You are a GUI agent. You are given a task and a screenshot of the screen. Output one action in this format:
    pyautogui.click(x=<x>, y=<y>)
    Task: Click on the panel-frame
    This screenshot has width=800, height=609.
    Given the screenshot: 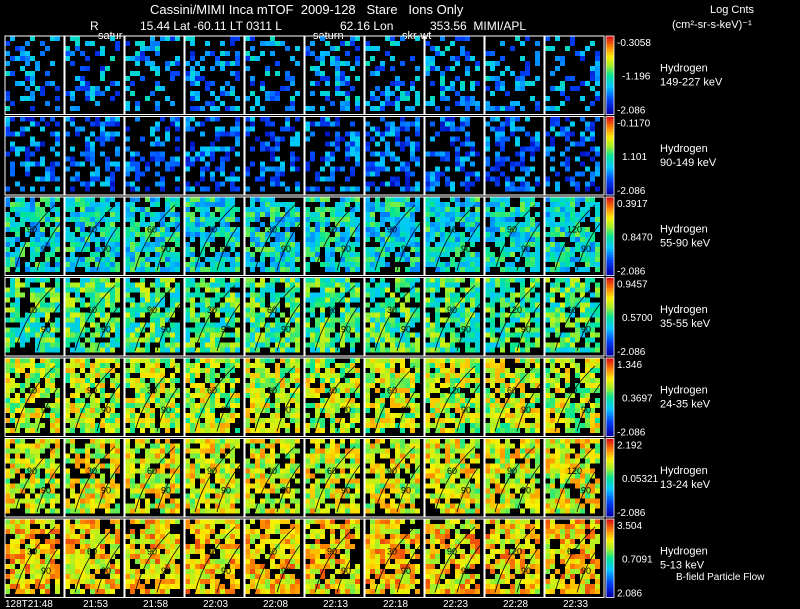 What is the action you would take?
    pyautogui.click(x=34, y=236)
    